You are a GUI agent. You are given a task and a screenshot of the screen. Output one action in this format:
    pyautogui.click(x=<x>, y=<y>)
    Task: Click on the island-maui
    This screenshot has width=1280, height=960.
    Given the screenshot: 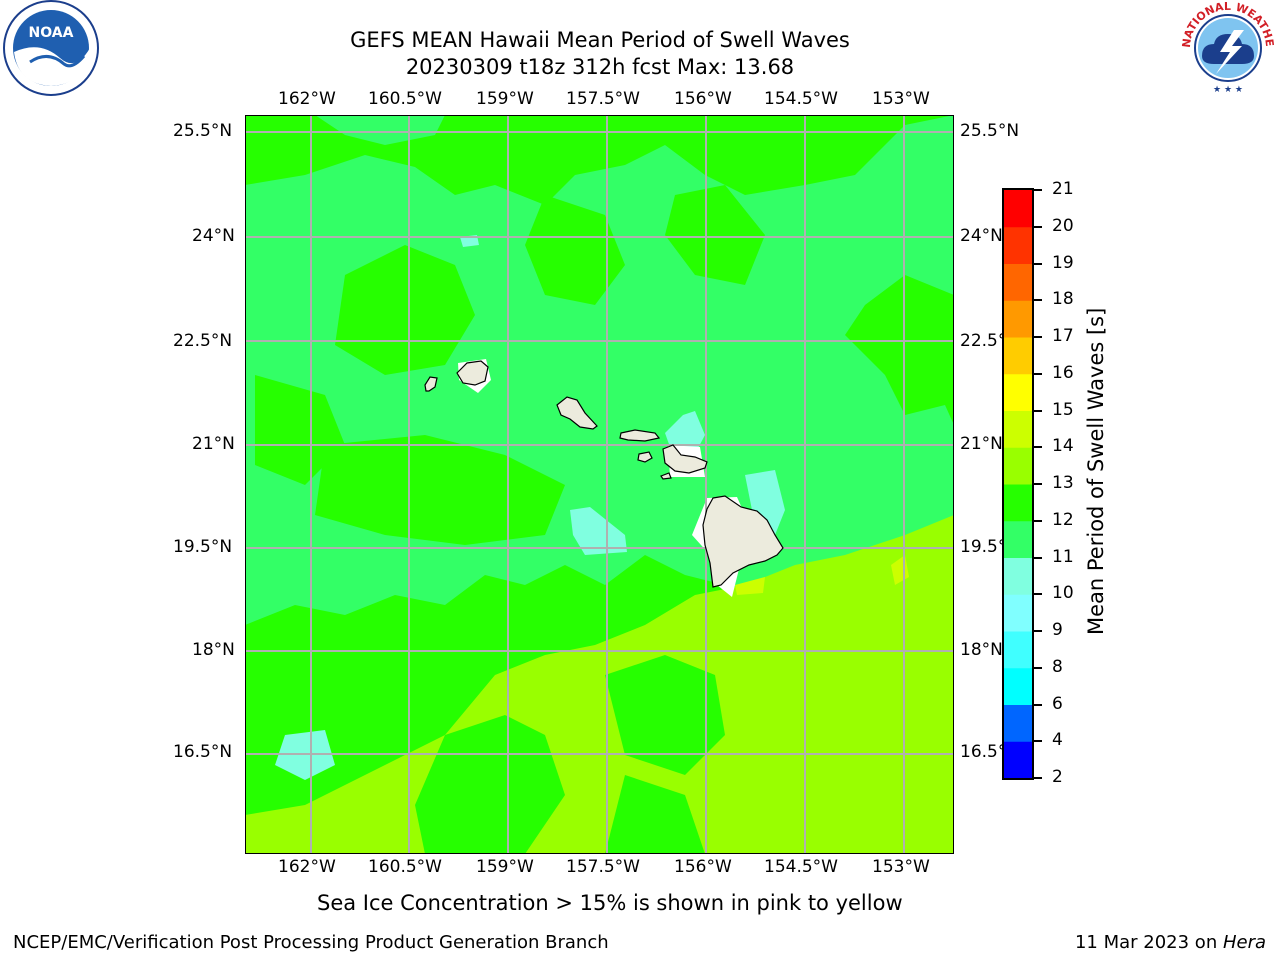 What is the action you would take?
    pyautogui.click(x=685, y=459)
    